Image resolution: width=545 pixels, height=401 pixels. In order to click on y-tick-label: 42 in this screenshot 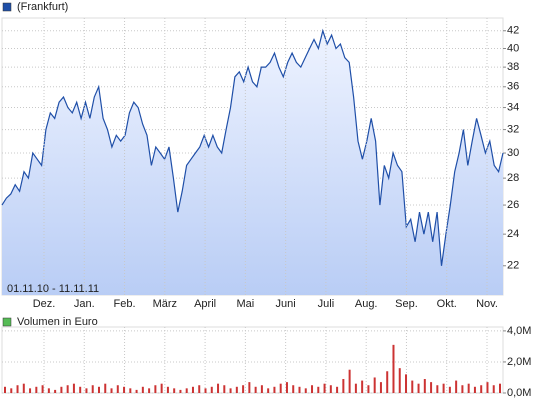, I will do `click(513, 31)`.